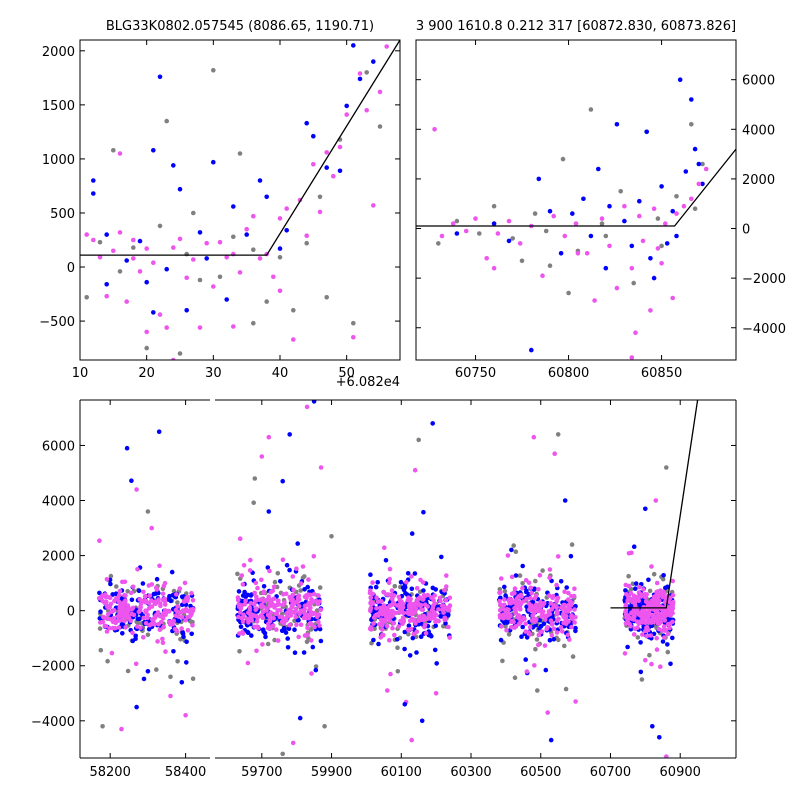 This screenshot has width=800, height=800. I want to click on x-tick-label: 59900, so click(331, 772).